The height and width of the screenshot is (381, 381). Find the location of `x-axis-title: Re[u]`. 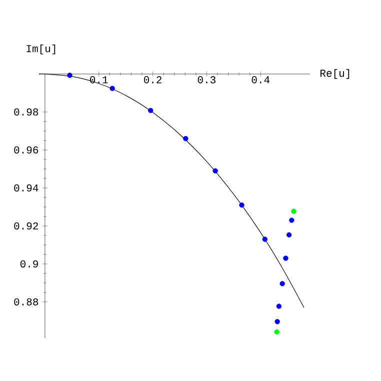

x-axis-title: Re[u] is located at coordinates (335, 74).